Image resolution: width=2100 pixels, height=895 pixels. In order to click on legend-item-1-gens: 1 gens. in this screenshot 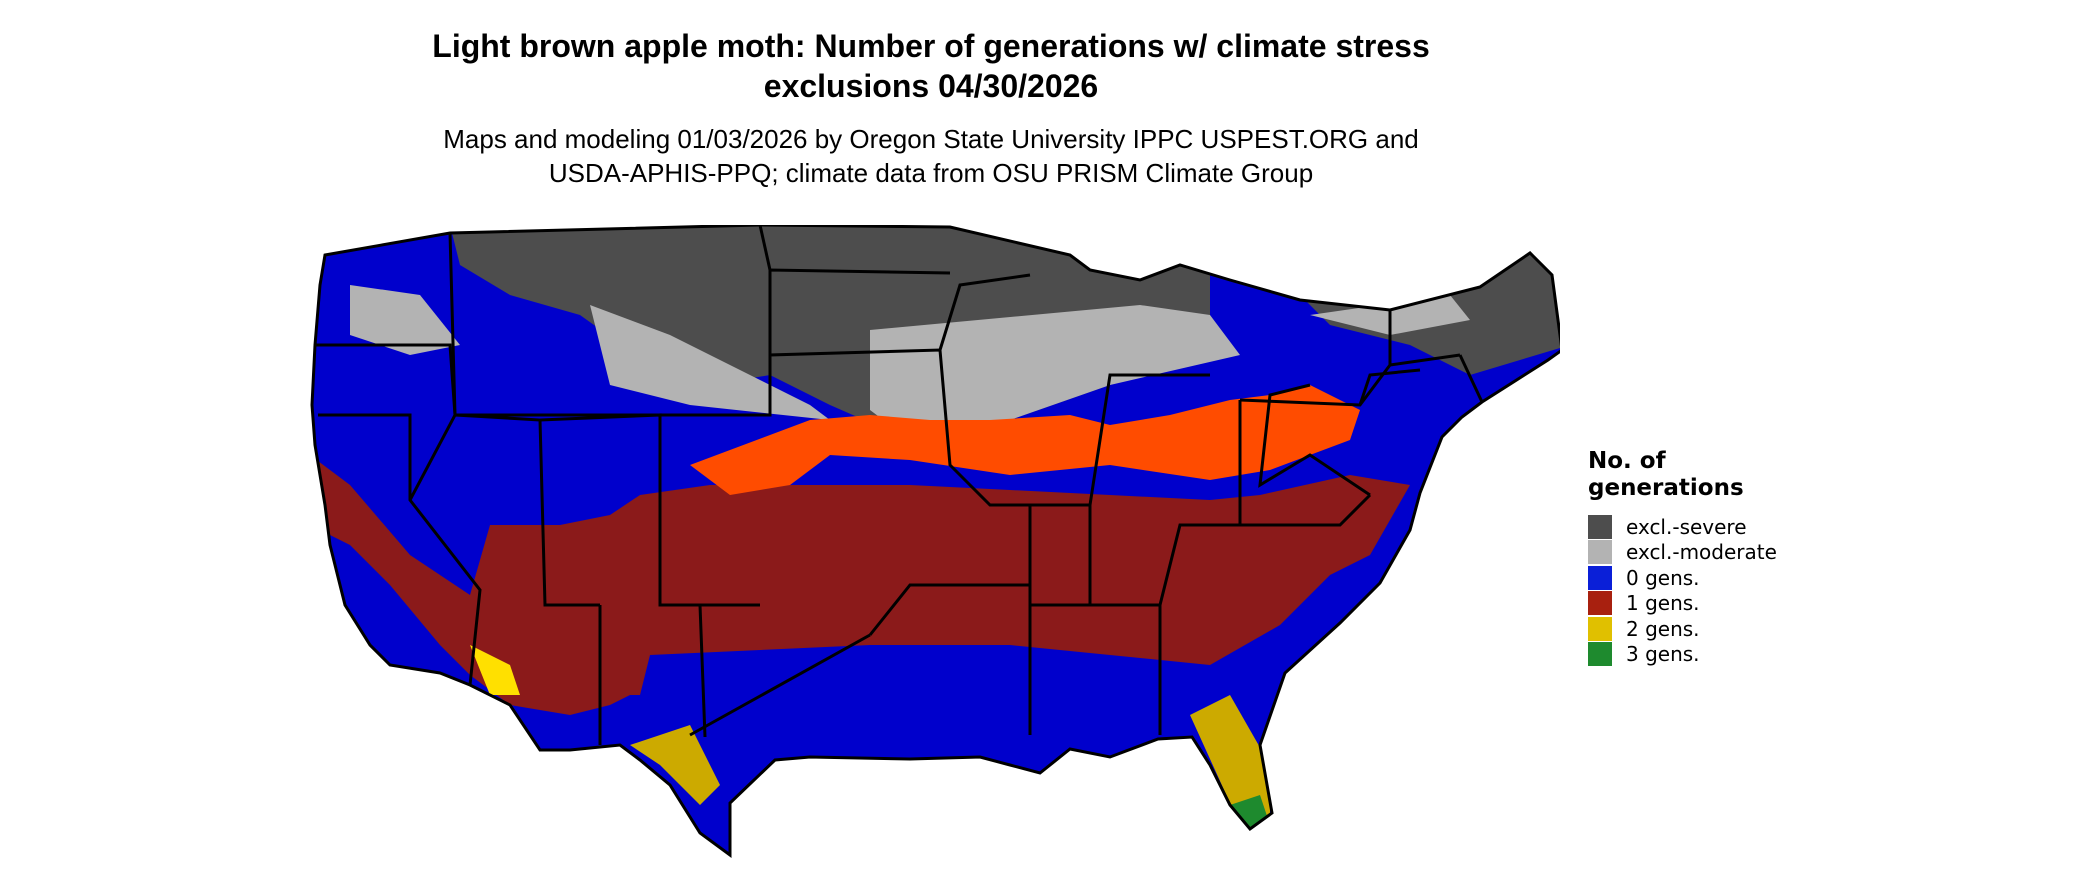, I will do `click(1682, 604)`.